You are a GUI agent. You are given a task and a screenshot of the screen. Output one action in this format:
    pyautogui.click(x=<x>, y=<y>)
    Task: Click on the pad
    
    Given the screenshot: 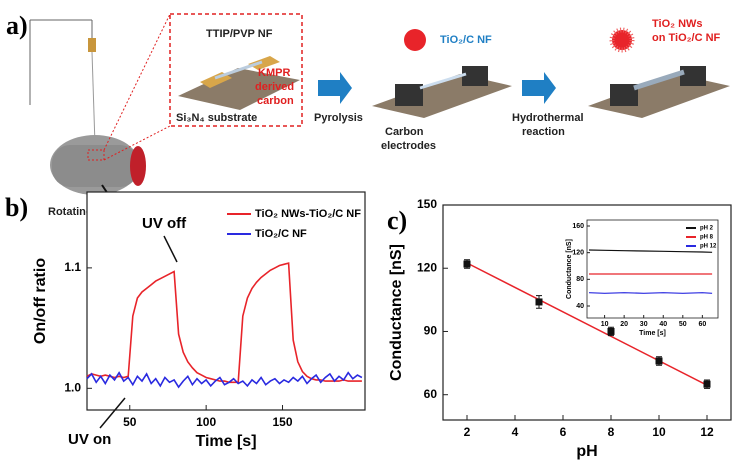 What is the action you would take?
    pyautogui.click(x=264, y=63)
    